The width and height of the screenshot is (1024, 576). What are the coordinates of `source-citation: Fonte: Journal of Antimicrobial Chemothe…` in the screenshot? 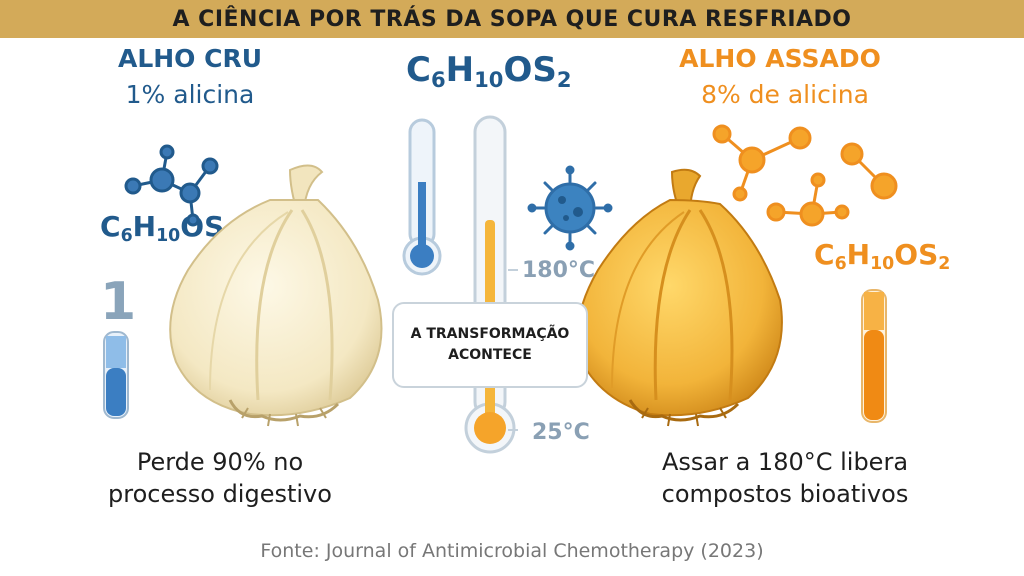 It's located at (512, 551).